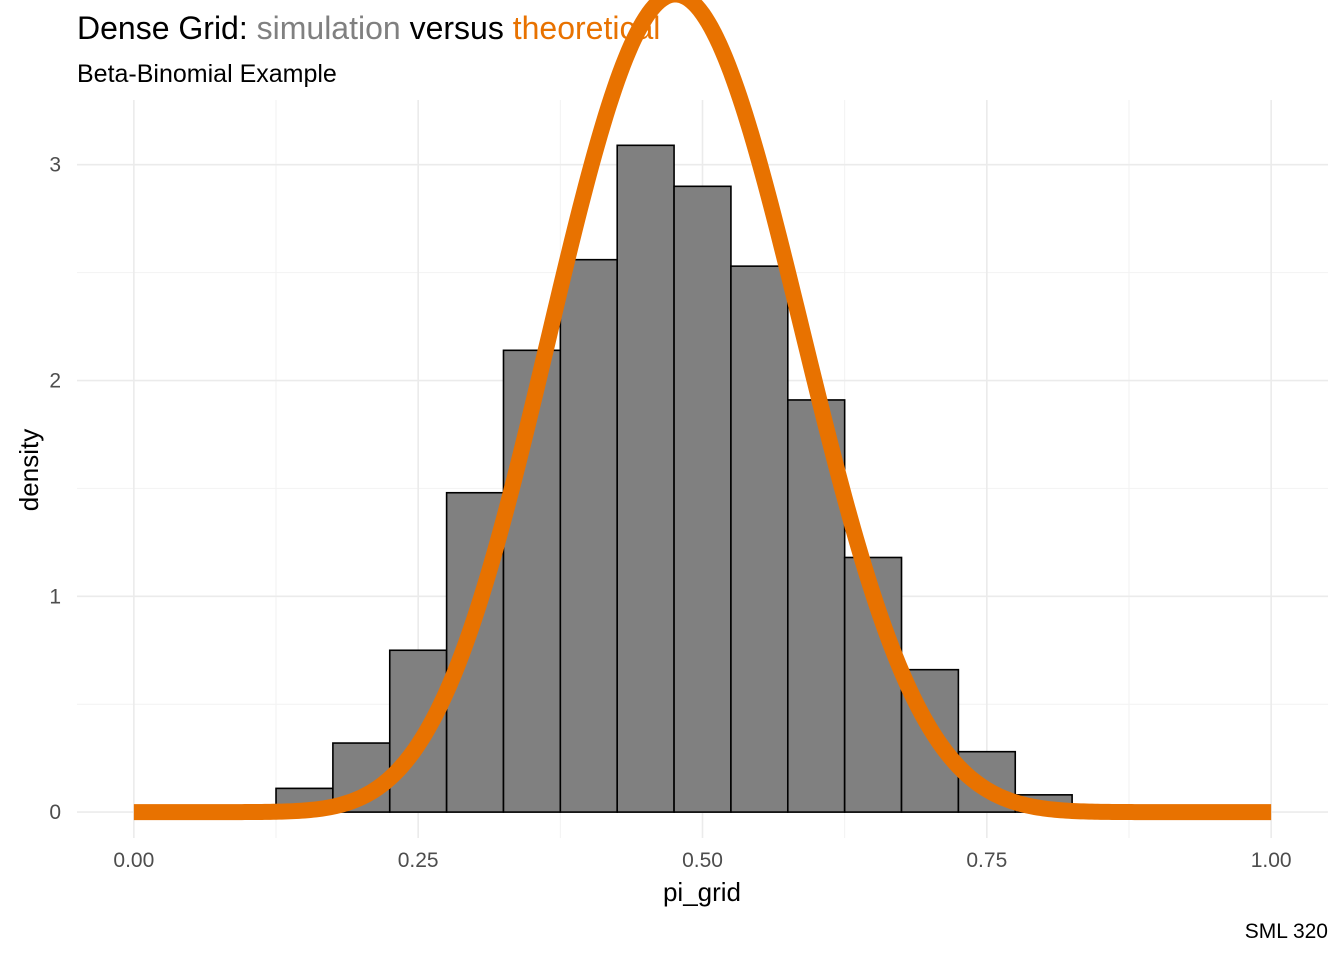 Image resolution: width=1344 pixels, height=960 pixels. I want to click on y-tick-label: 3, so click(55, 165).